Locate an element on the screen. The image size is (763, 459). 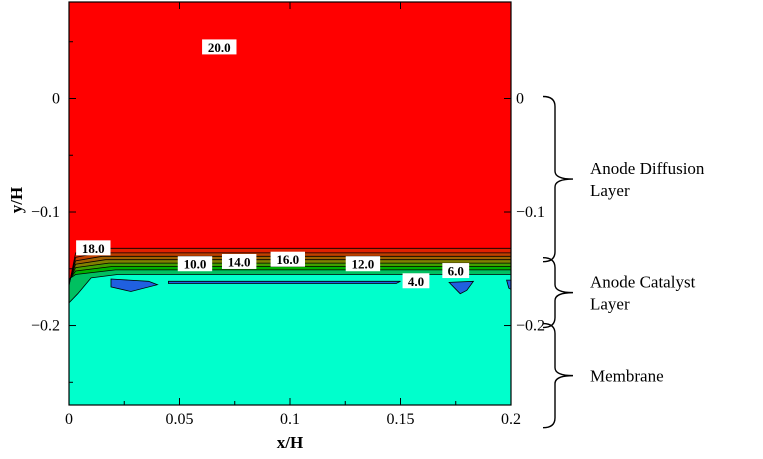
contour-label: 12.0 is located at coordinates (363, 264).